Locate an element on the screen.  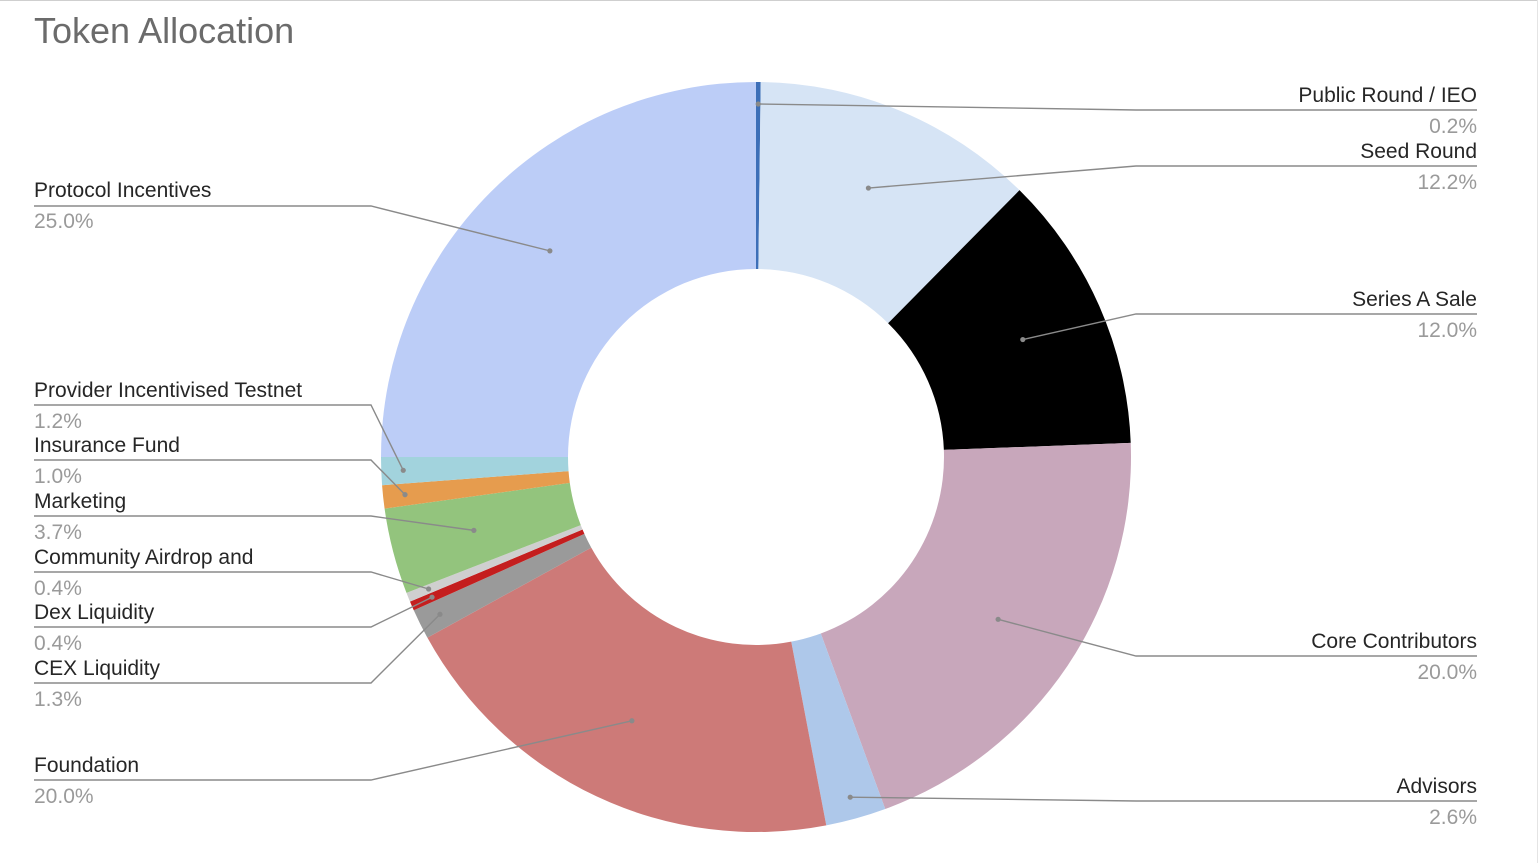
leader-line-advisors is located at coordinates (1163, 799).